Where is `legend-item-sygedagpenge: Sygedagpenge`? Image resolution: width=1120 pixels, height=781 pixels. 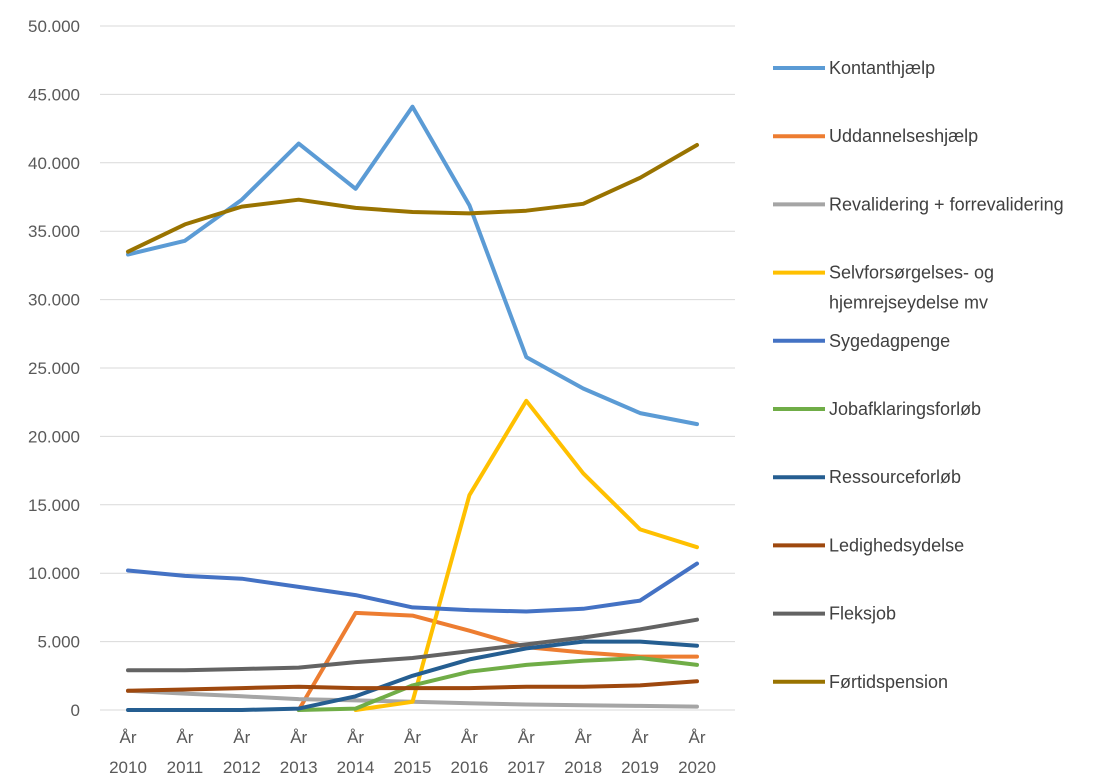
legend-item-sygedagpenge: Sygedagpenge is located at coordinates (861, 341).